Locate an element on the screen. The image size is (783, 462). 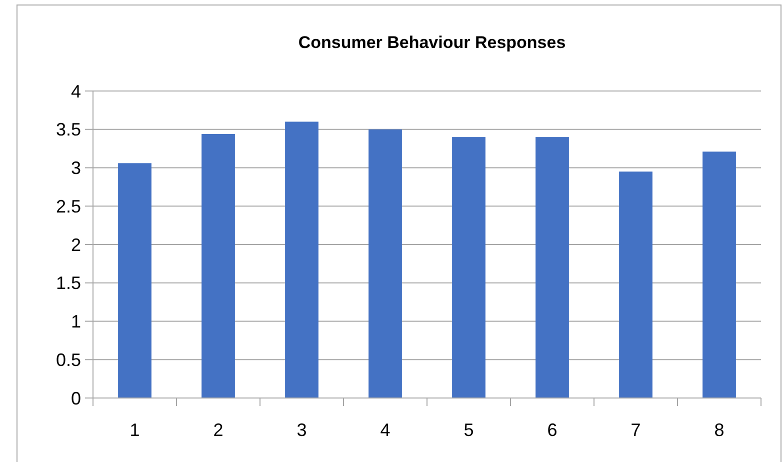
x-tick-label: 1 is located at coordinates (135, 430).